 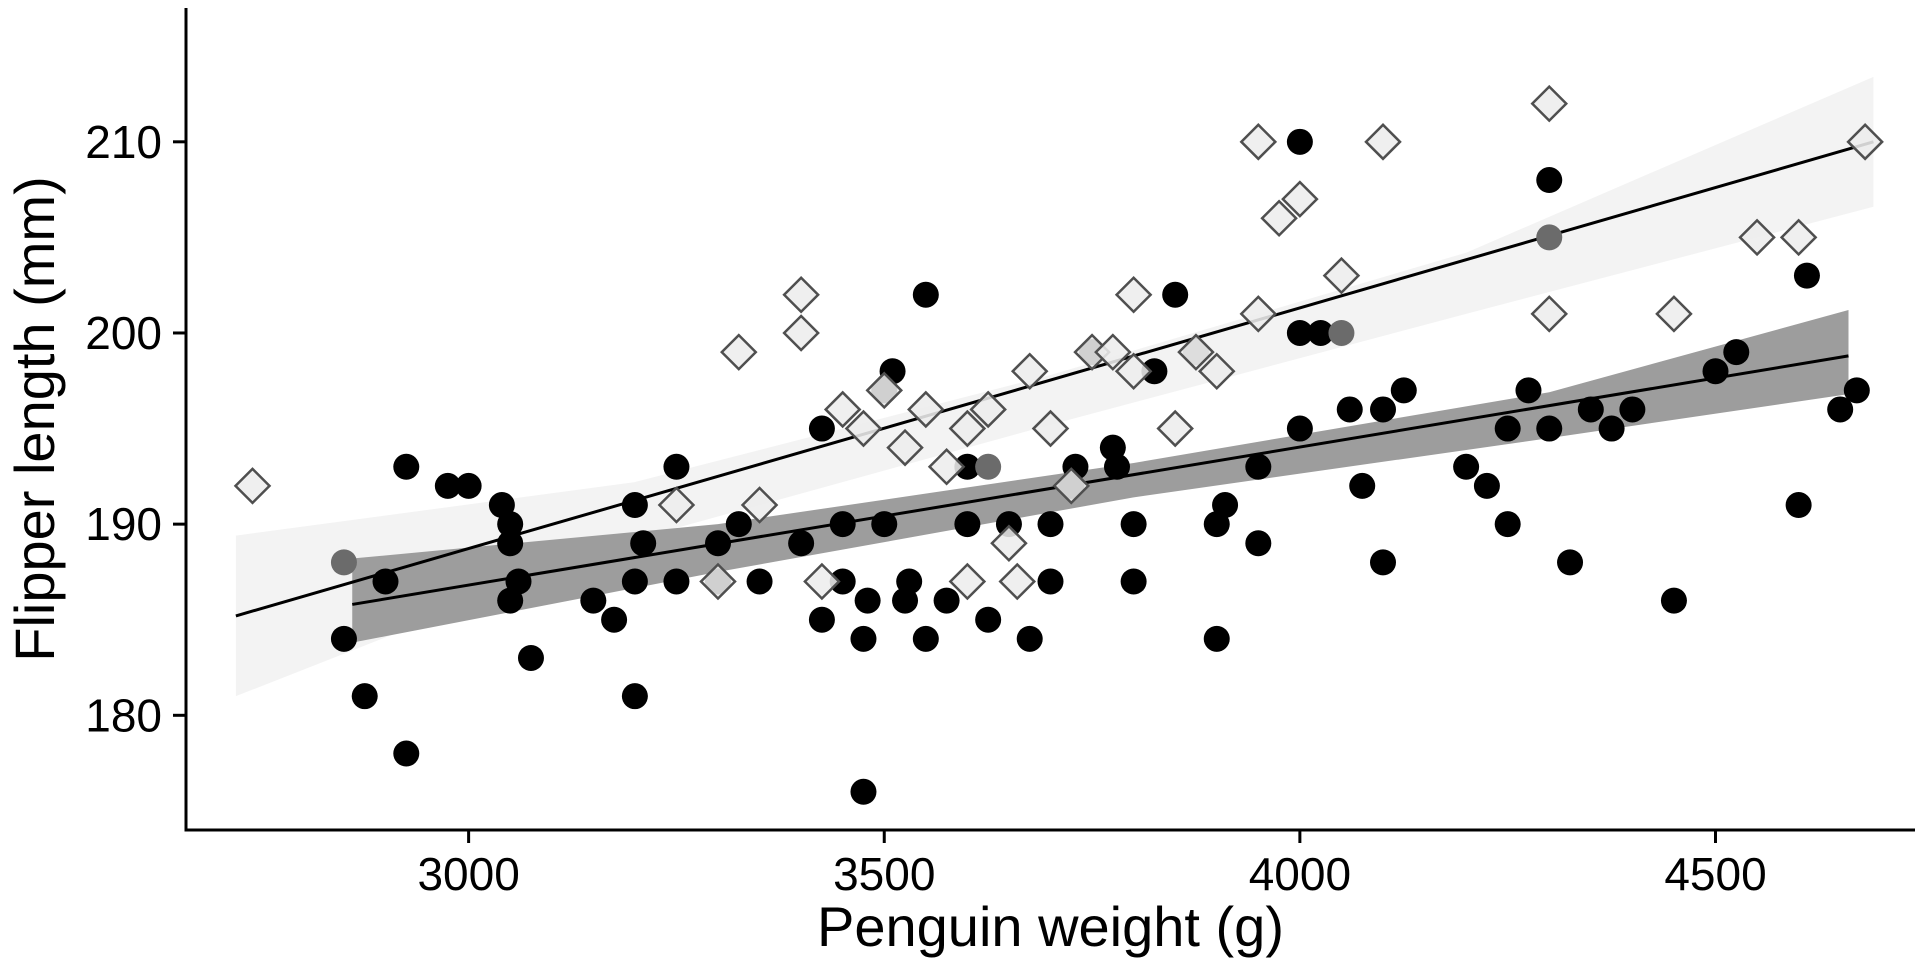 I want to click on y-tick-label: 190, so click(x=123, y=524).